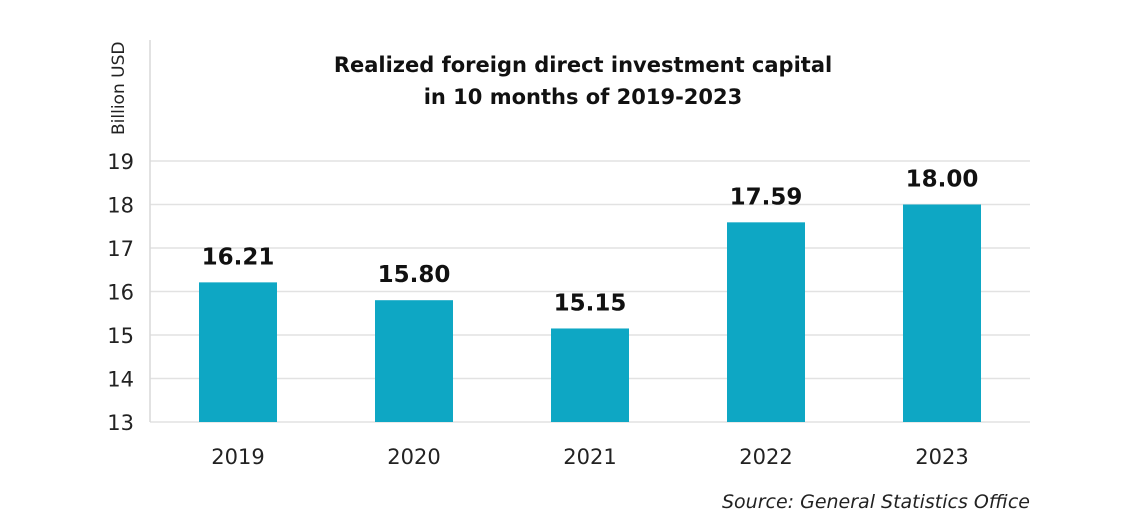 Image resolution: width=1125 pixels, height=532 pixels. What do you see at coordinates (120, 162) in the screenshot?
I see `y-tick-label: 19` at bounding box center [120, 162].